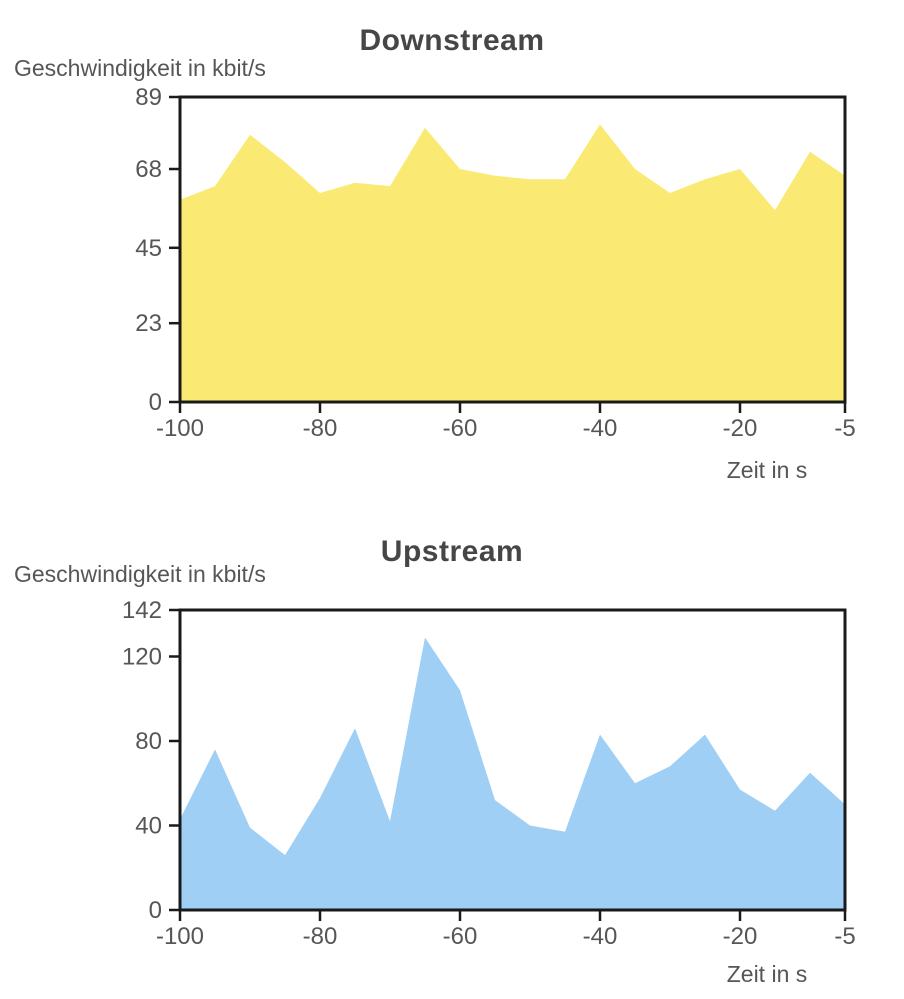  What do you see at coordinates (767, 470) in the screenshot?
I see `downstream-x-axis-label: Zeit in s` at bounding box center [767, 470].